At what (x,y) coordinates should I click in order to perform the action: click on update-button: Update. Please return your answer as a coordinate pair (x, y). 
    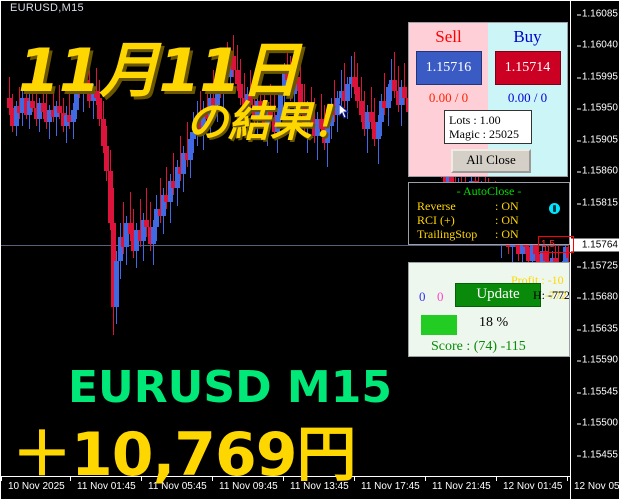
    Looking at the image, I should click on (498, 295).